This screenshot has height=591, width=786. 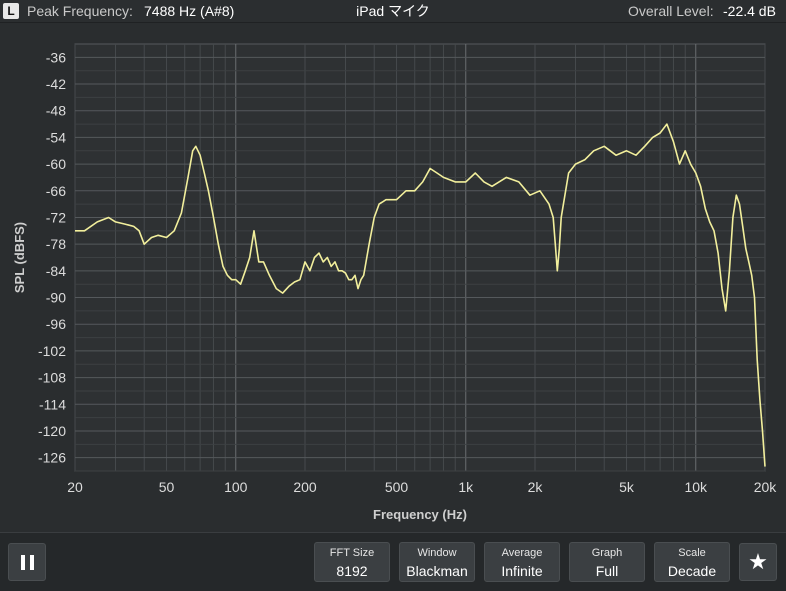 What do you see at coordinates (607, 562) in the screenshot?
I see `graph-button: Graph Full` at bounding box center [607, 562].